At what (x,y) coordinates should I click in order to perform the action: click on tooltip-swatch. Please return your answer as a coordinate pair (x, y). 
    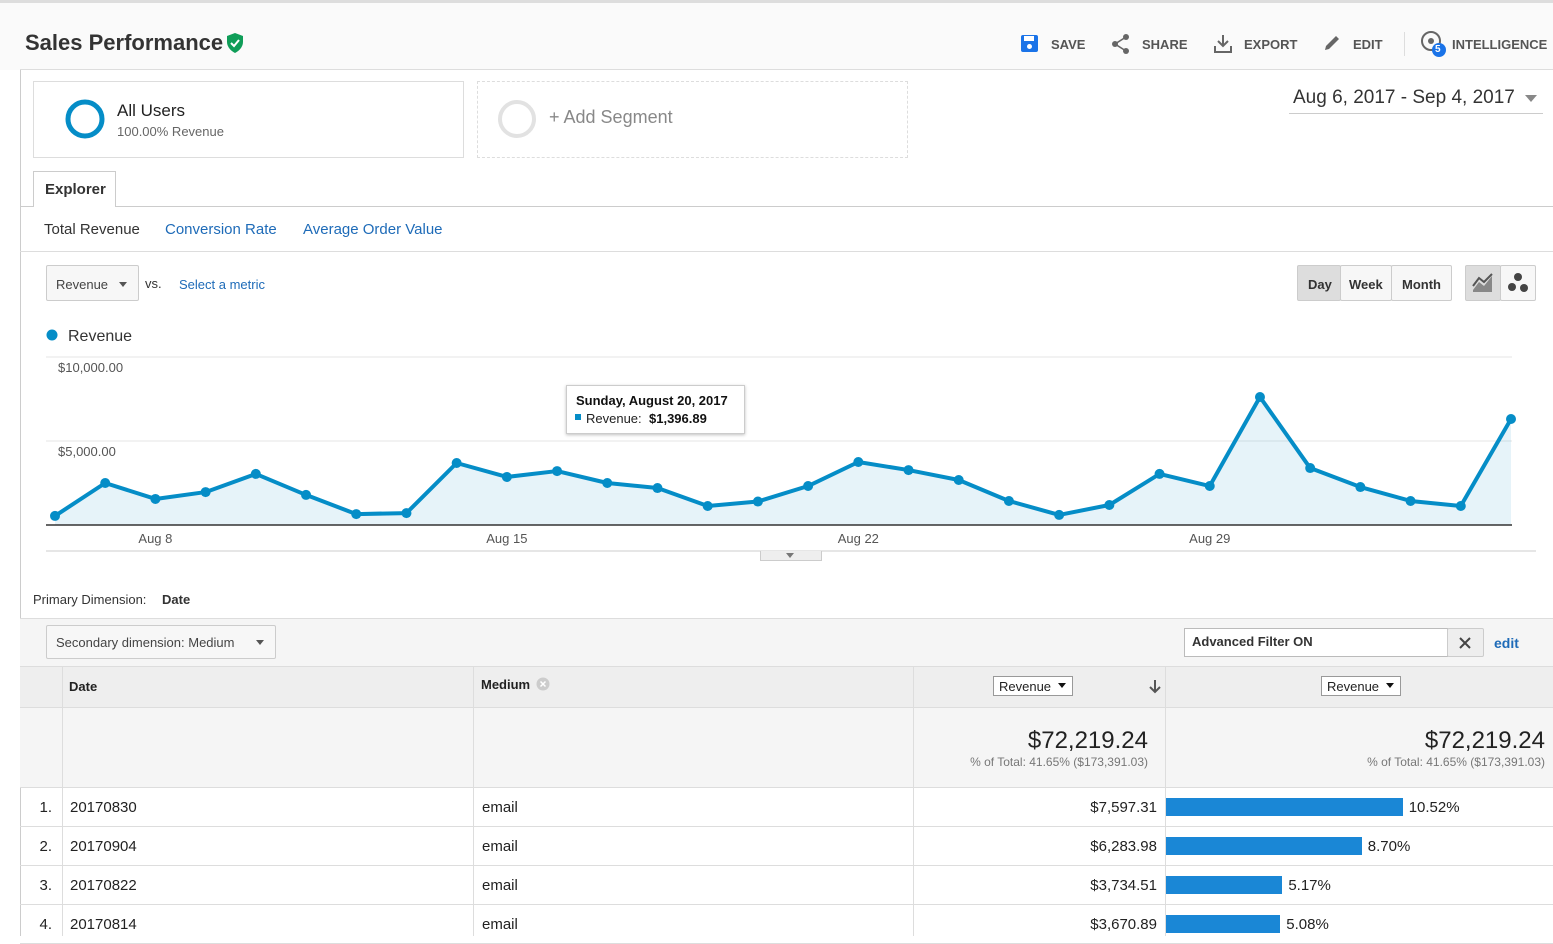
    Looking at the image, I should click on (578, 417).